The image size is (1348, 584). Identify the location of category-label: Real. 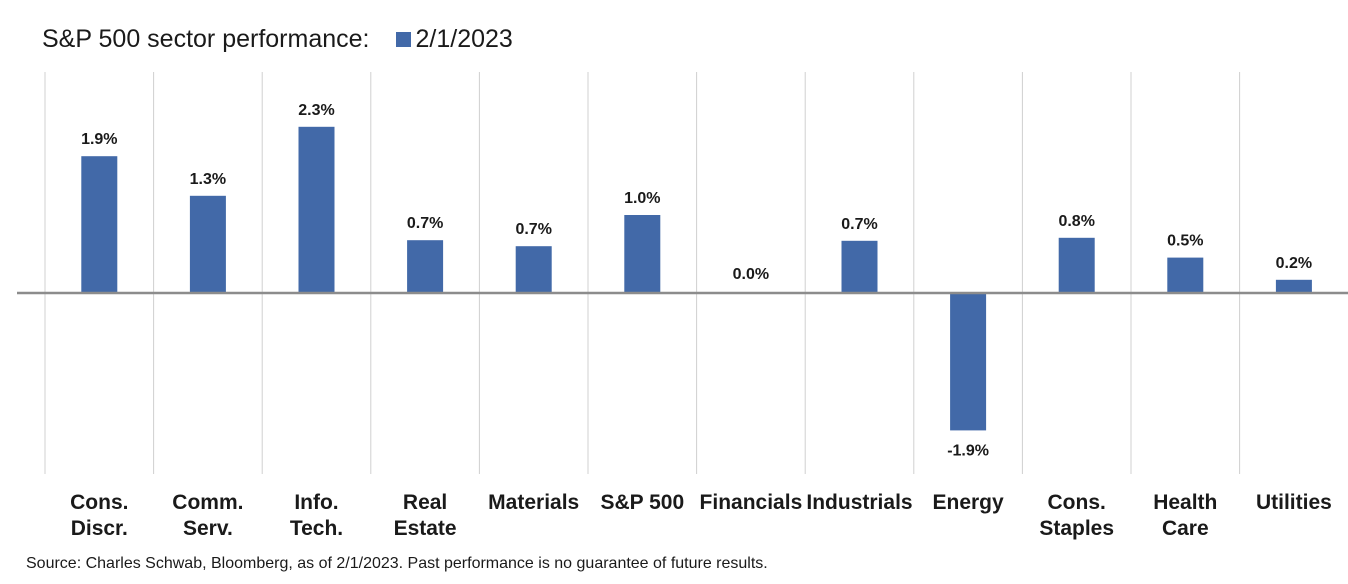
(425, 502).